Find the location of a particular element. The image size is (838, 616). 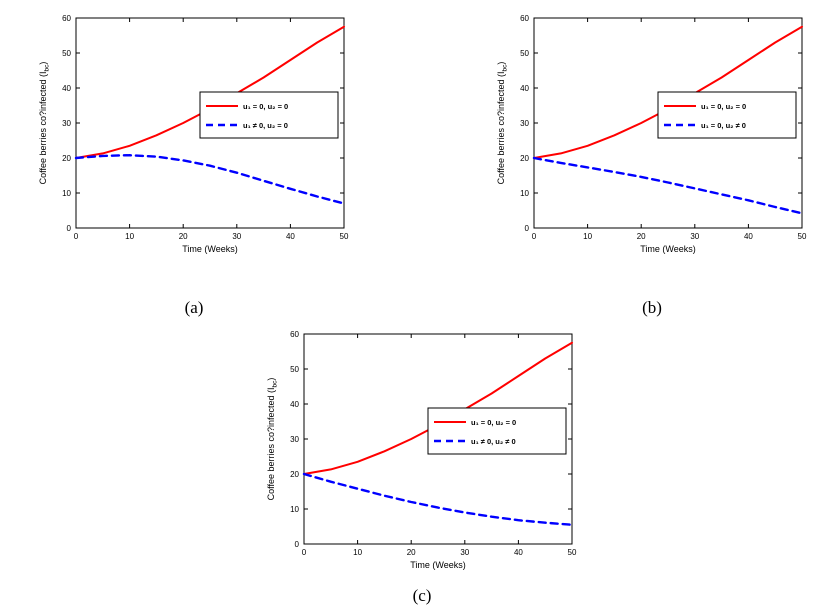

legend-entry-label: u₁ ≠ 0, u₂ = 0 is located at coordinates (265, 125).